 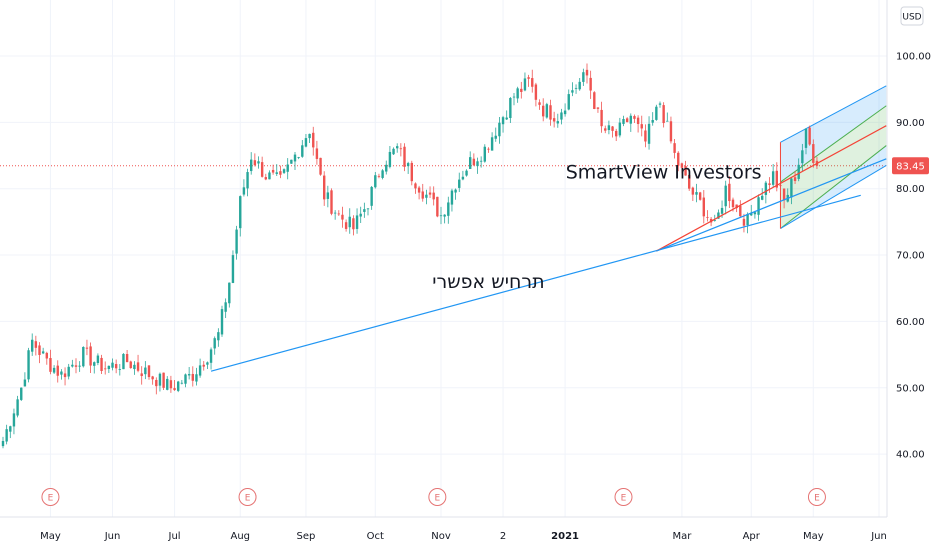 What do you see at coordinates (174, 536) in the screenshot?
I see `x-tick-label: Jul` at bounding box center [174, 536].